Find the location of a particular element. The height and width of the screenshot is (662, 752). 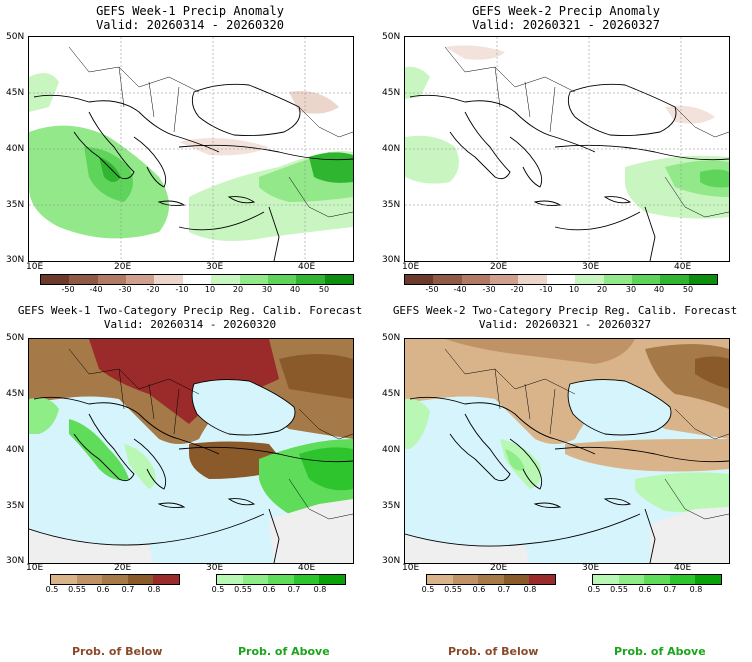

map-w2-prob-svg is located at coordinates (567, 451).